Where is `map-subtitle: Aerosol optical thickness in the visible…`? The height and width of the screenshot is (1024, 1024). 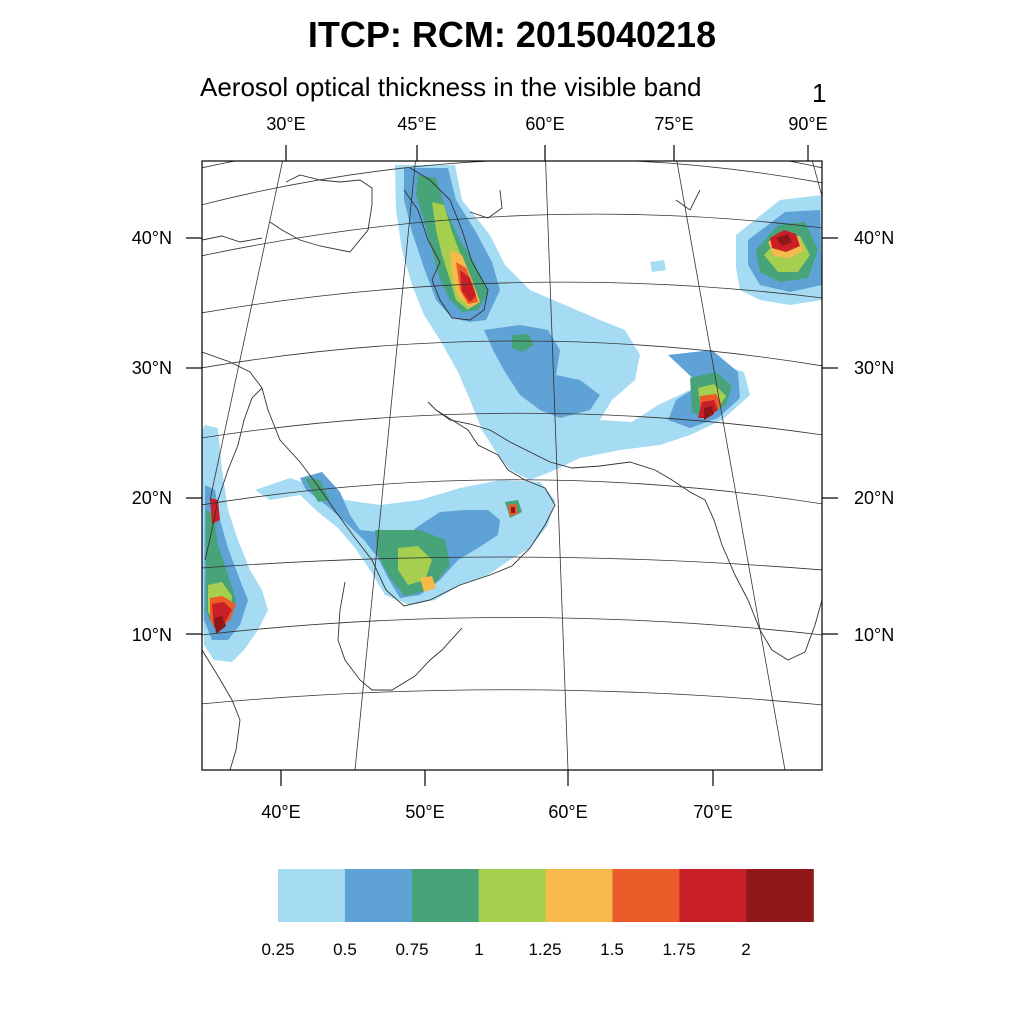
map-subtitle: Aerosol optical thickness in the visible… is located at coordinates (451, 87).